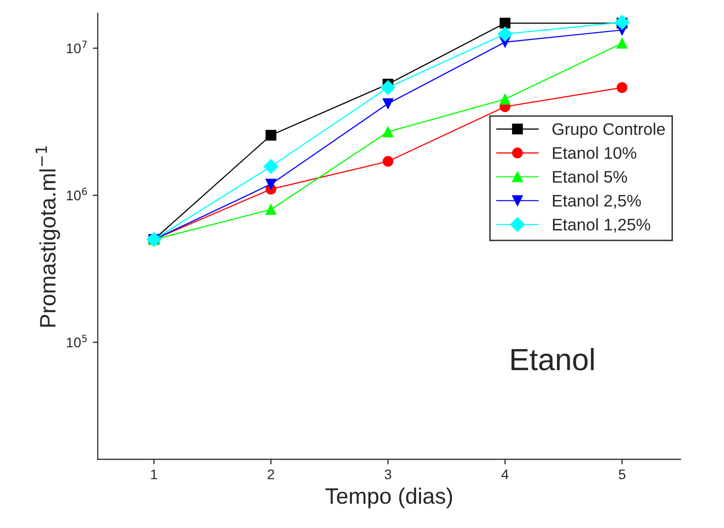  Describe the element at coordinates (553, 359) in the screenshot. I see `annotation: Etanol` at that location.